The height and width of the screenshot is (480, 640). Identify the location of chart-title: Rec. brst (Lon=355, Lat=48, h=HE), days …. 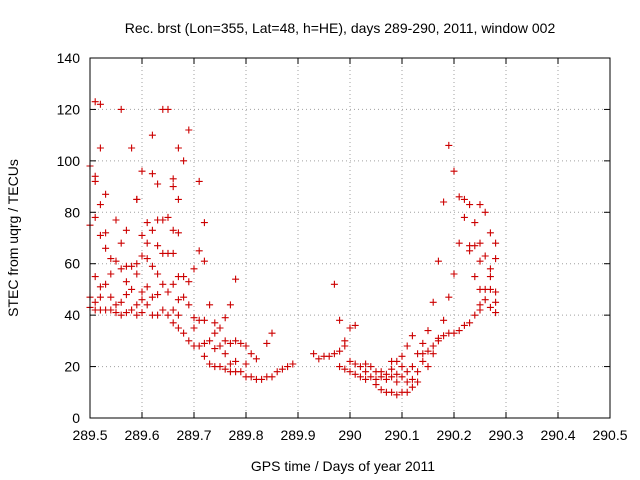
(340, 28).